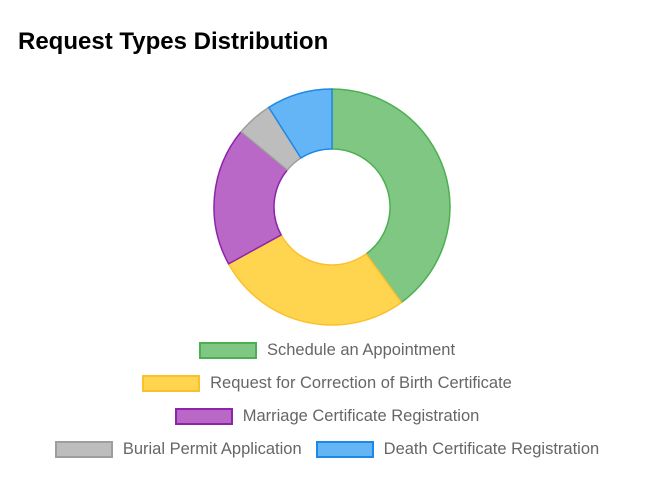 The image size is (654, 488). I want to click on legend-label: Death Certificate Registration, so click(491, 449).